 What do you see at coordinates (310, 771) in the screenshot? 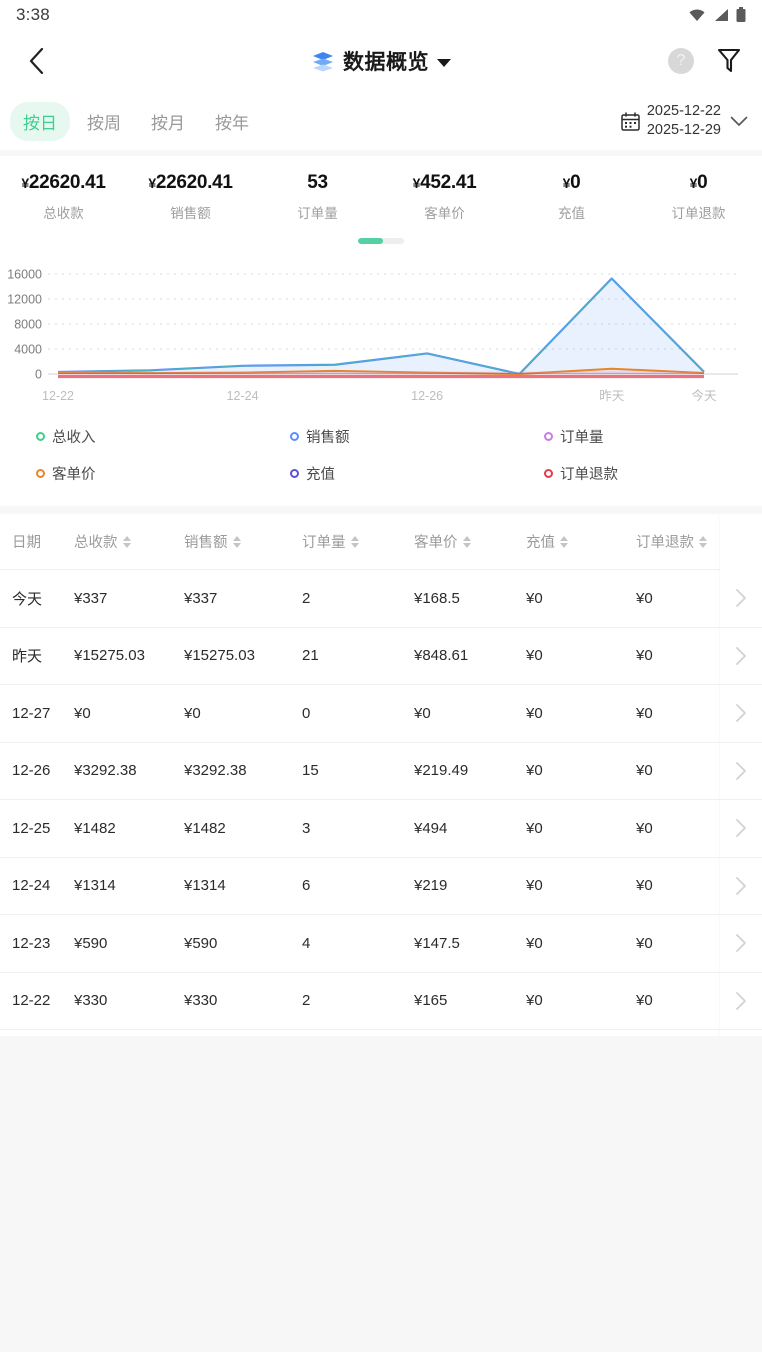
I see `cell-orders: 15` at bounding box center [310, 771].